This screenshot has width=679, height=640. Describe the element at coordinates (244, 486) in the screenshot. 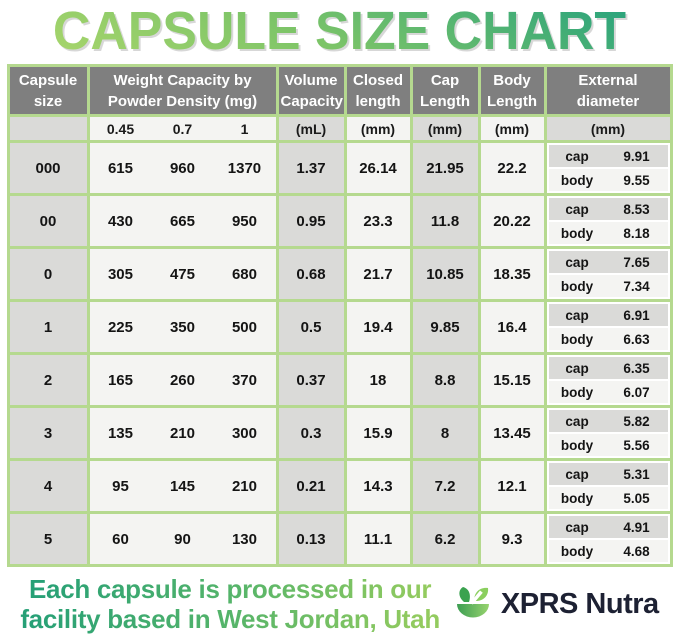

I see `weight-at-1: 210` at that location.